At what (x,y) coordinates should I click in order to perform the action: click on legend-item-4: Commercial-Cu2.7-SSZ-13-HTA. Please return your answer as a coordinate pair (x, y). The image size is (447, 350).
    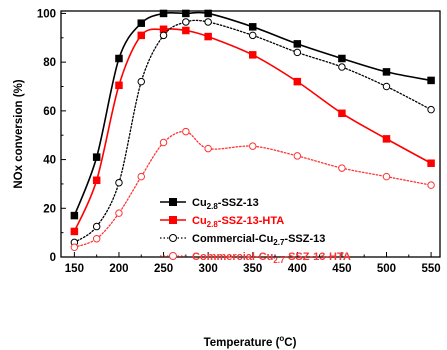
    Looking at the image, I should click on (255, 258).